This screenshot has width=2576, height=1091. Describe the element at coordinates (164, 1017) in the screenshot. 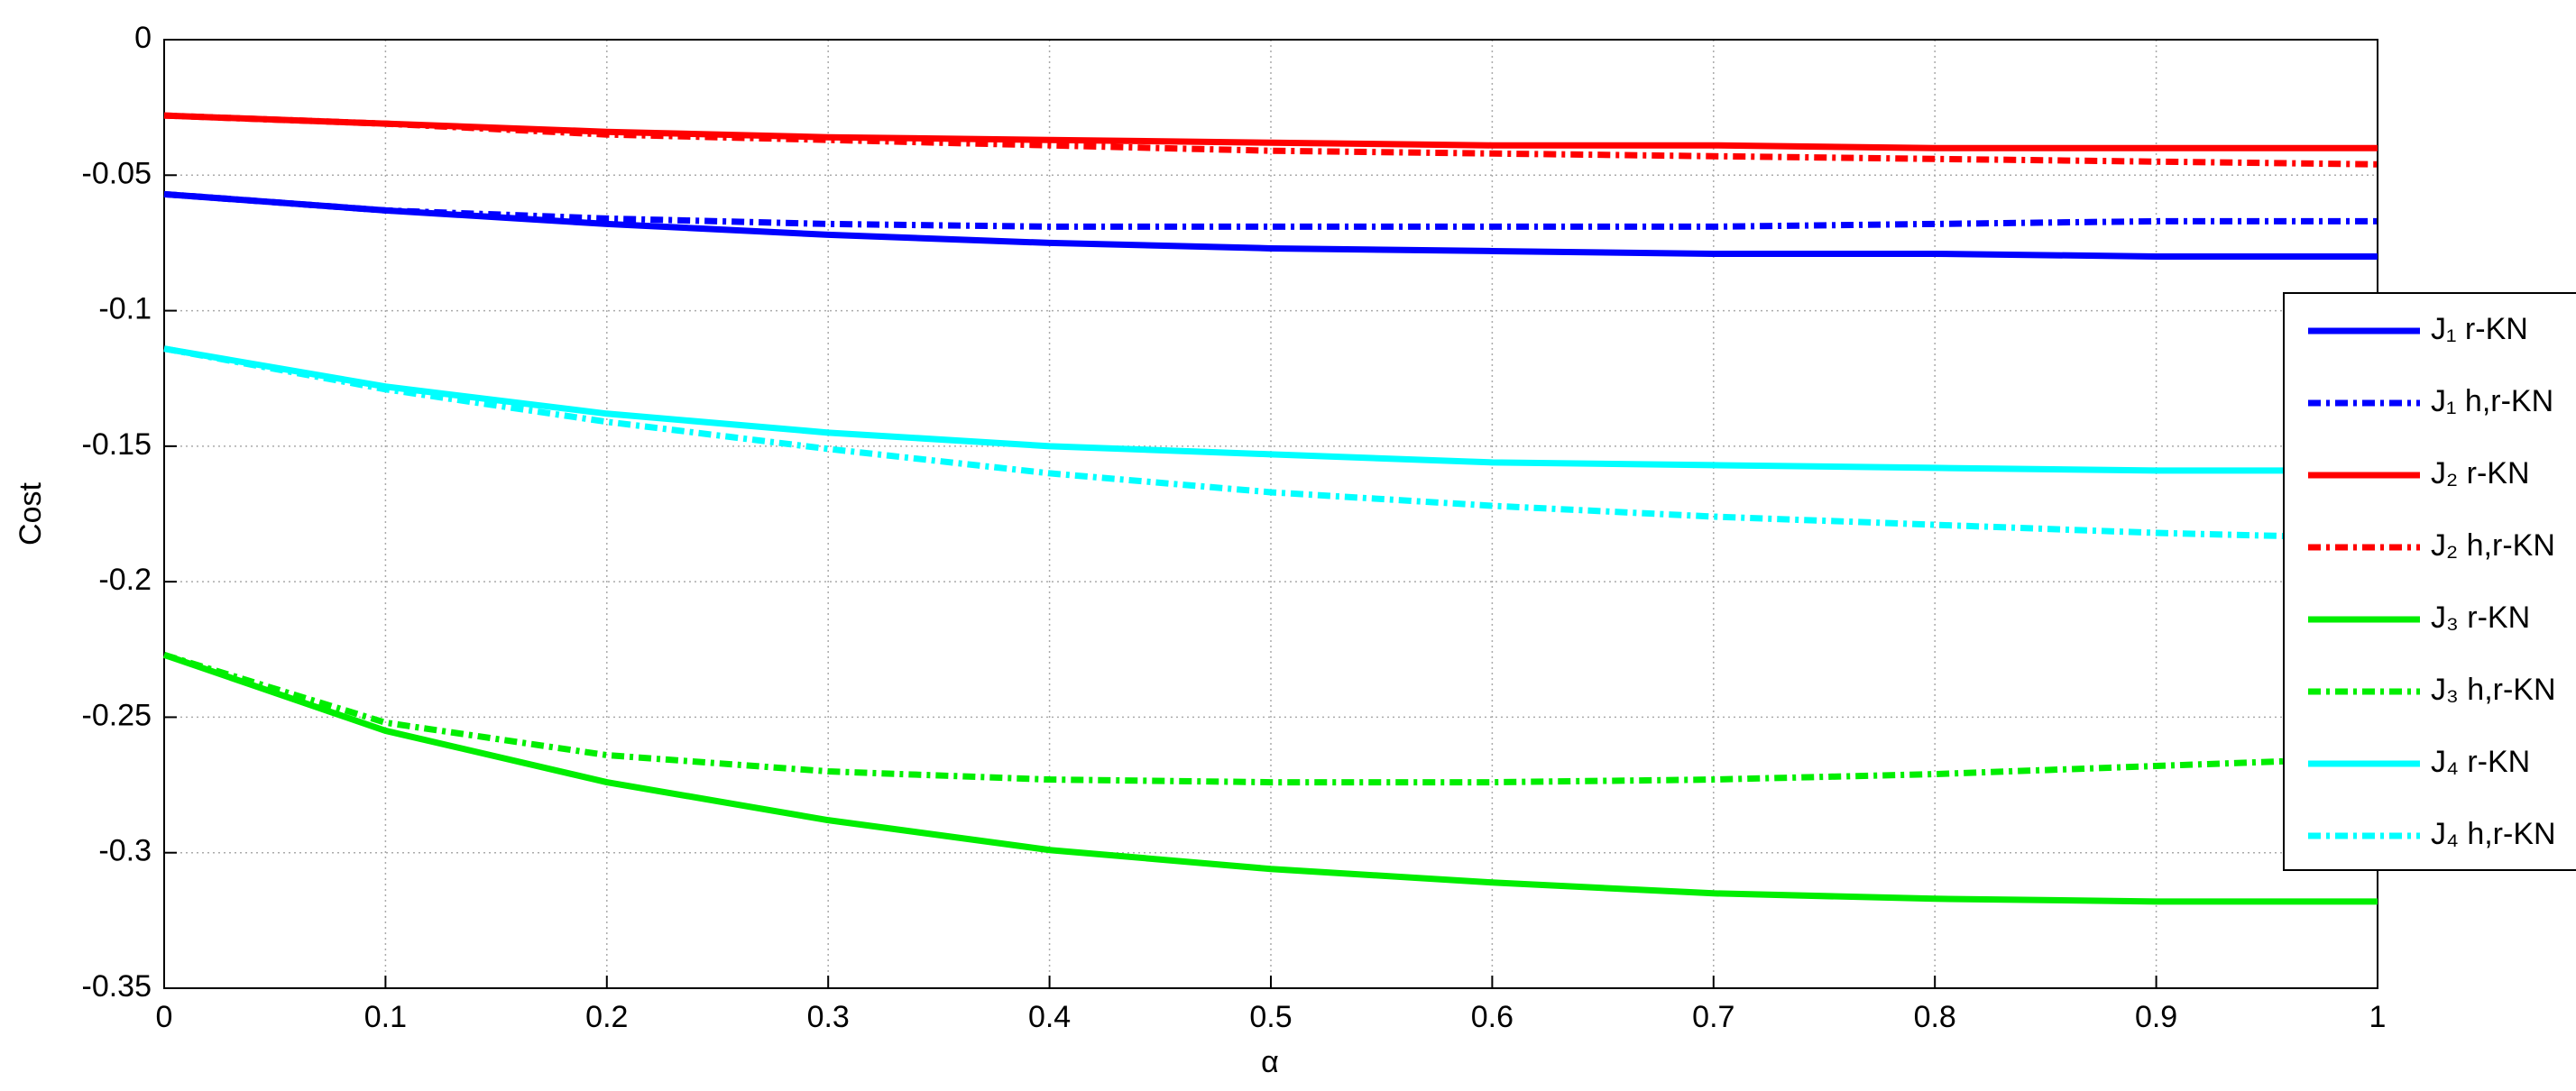

I see `x-tick-label: 0` at that location.